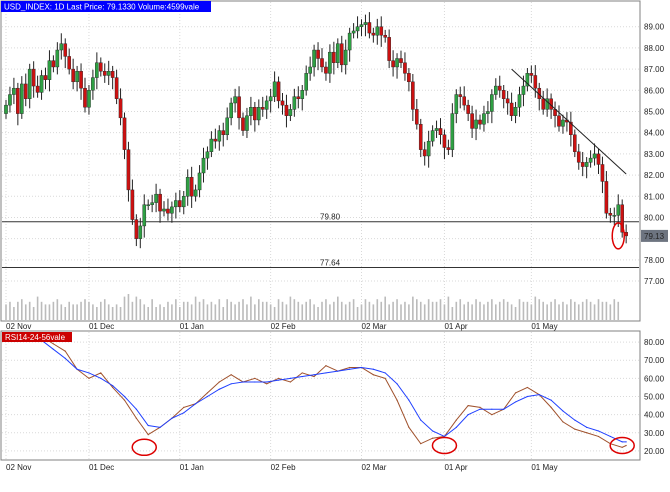 This screenshot has height=492, width=670. I want to click on price-x-tick: 01 Jan, so click(192, 326).